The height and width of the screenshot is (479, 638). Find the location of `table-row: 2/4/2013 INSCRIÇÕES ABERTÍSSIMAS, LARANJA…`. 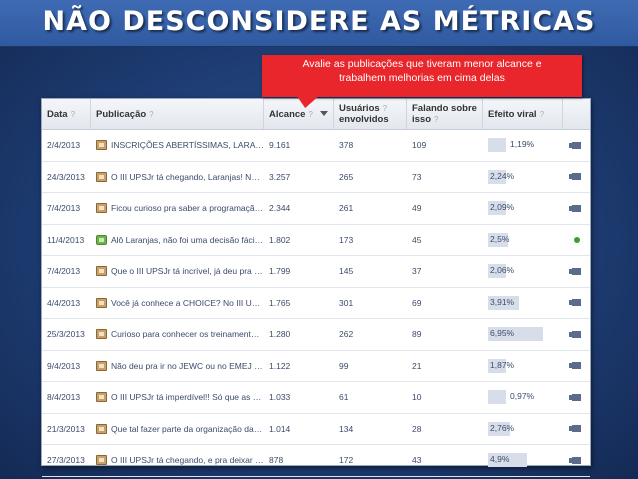

table-row: 2/4/2013 INSCRIÇÕES ABERTÍSSIMAS, LARANJA… is located at coordinates (316, 146).